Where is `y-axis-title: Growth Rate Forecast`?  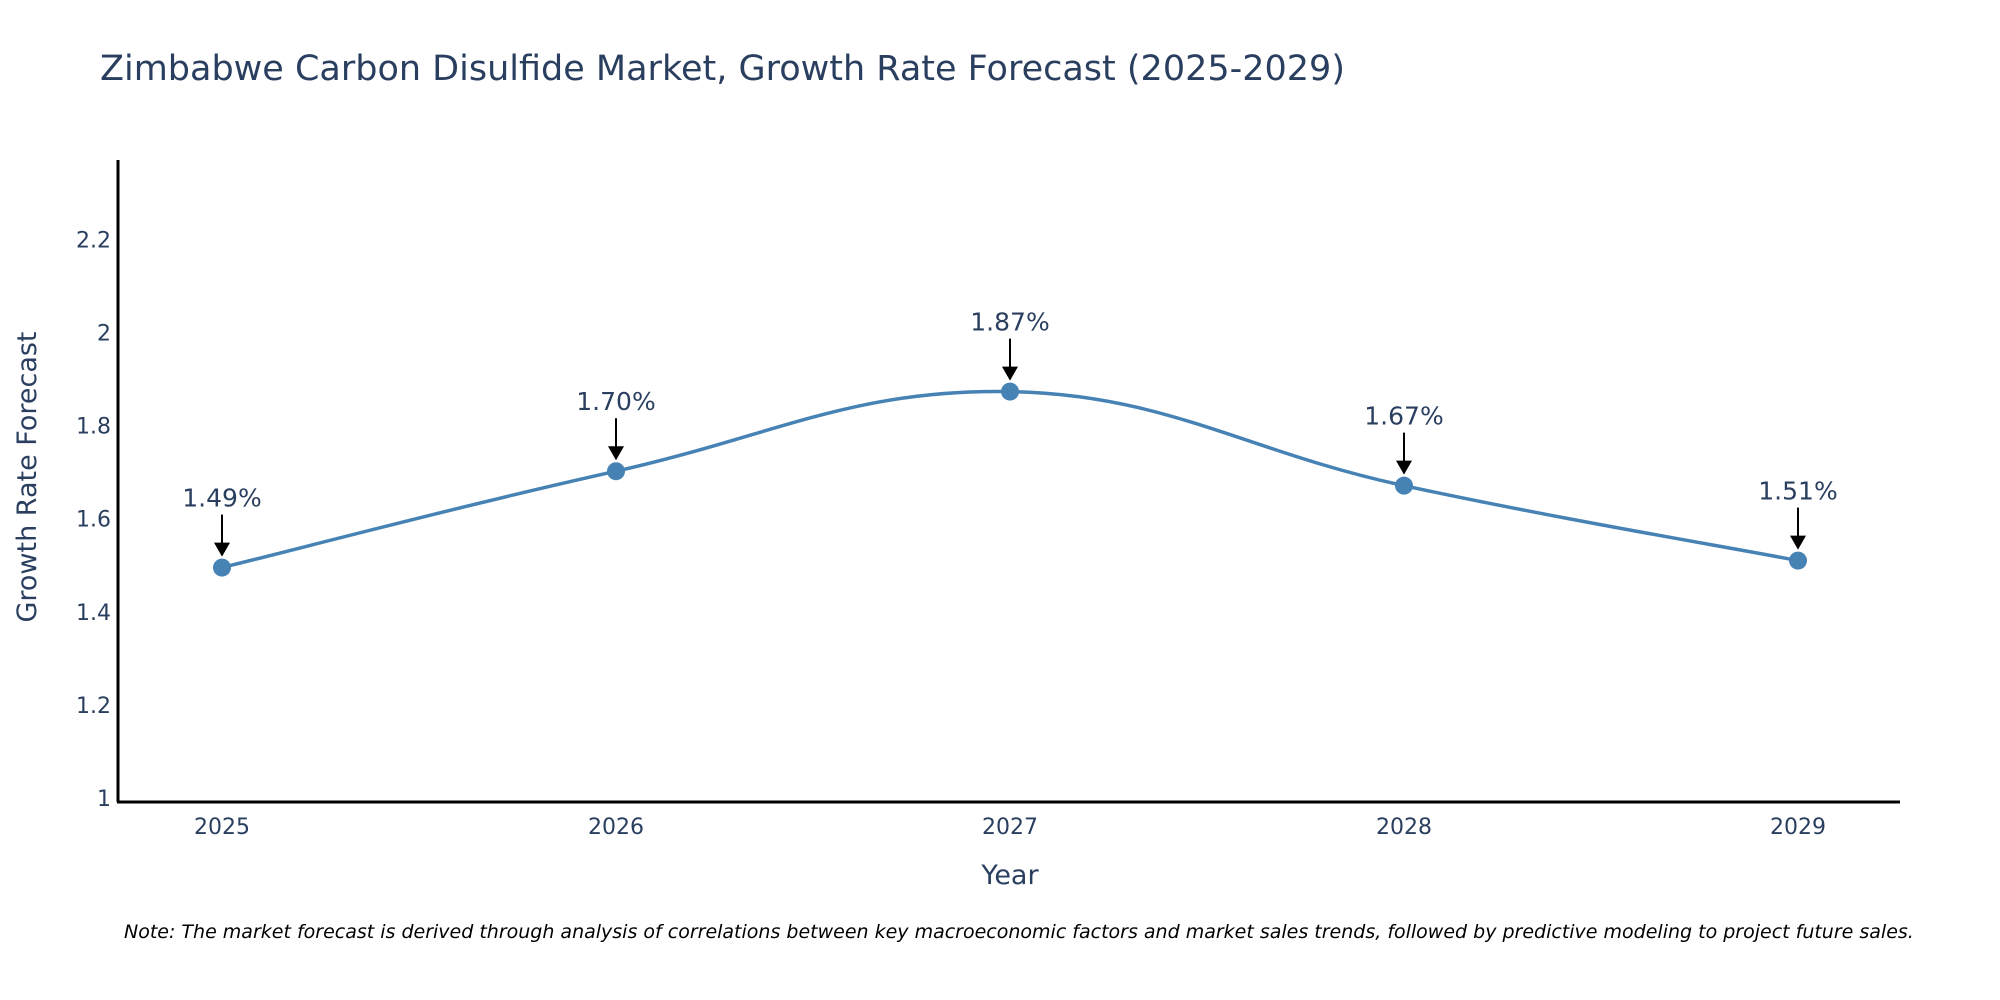
y-axis-title: Growth Rate Forecast is located at coordinates (27, 476).